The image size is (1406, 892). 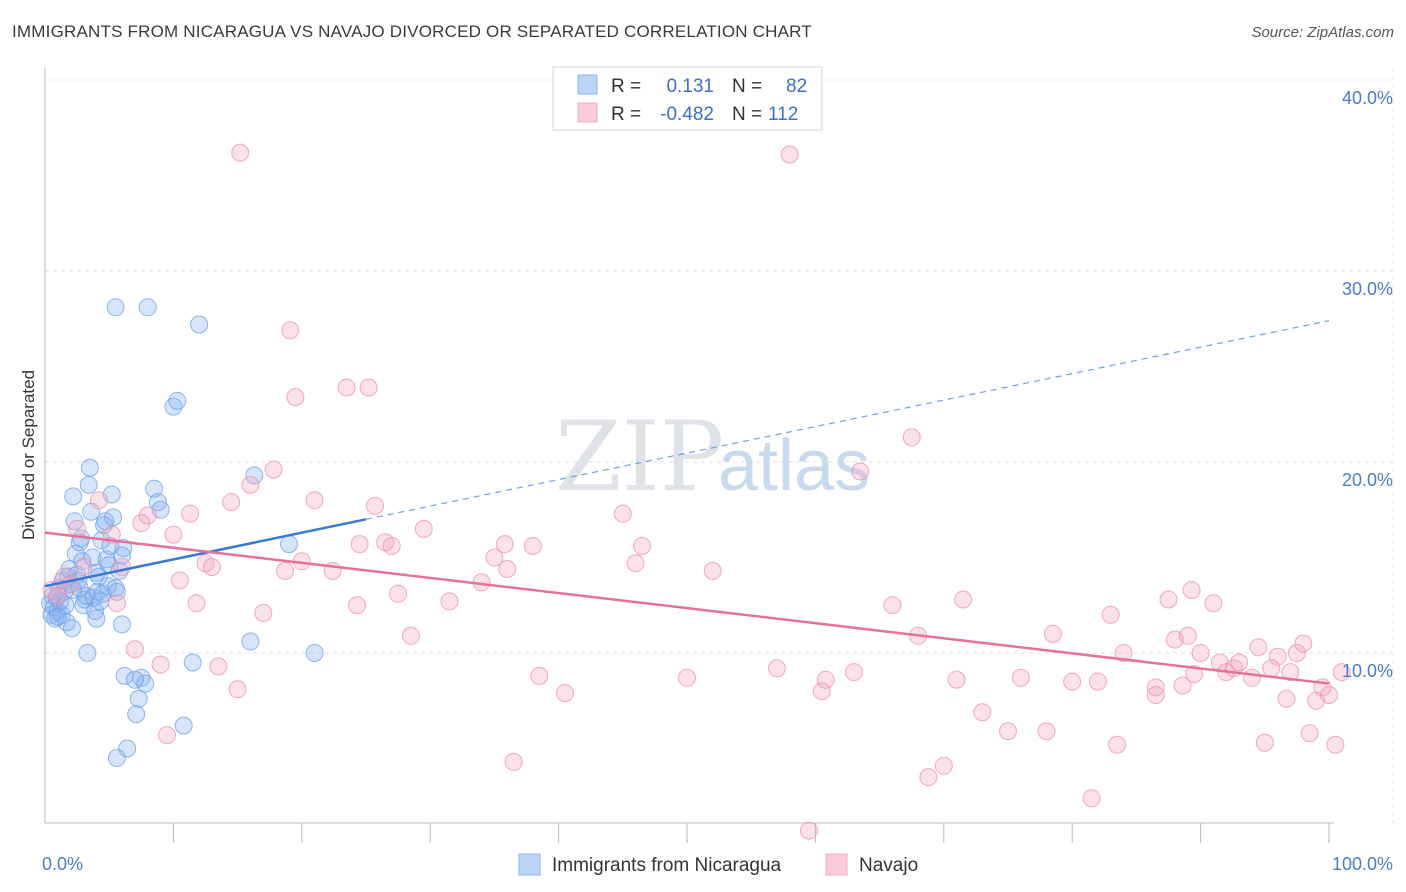 What do you see at coordinates (747, 114) in the screenshot?
I see `legend-n-label-2: N =` at bounding box center [747, 114].